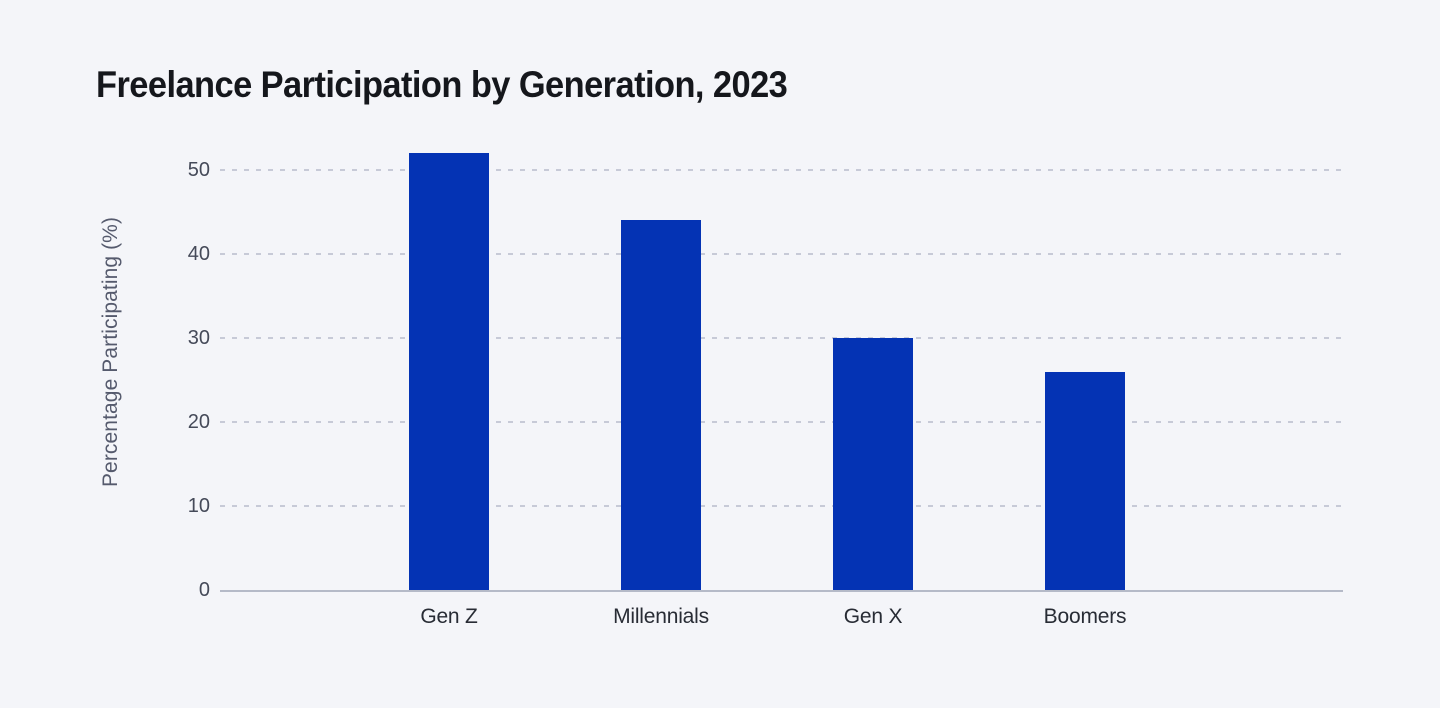  Describe the element at coordinates (198, 422) in the screenshot. I see `y-tick-label-20: 20` at that location.